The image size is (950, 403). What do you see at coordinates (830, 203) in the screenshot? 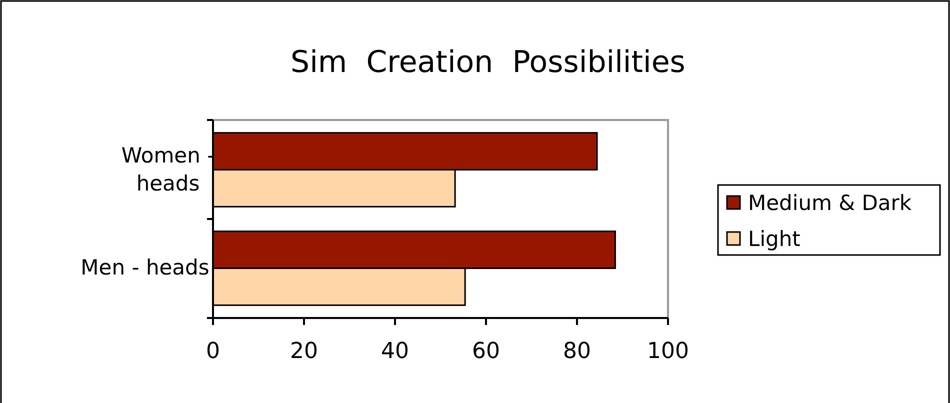
I see `legend-label: Medium & Dark` at bounding box center [830, 203].